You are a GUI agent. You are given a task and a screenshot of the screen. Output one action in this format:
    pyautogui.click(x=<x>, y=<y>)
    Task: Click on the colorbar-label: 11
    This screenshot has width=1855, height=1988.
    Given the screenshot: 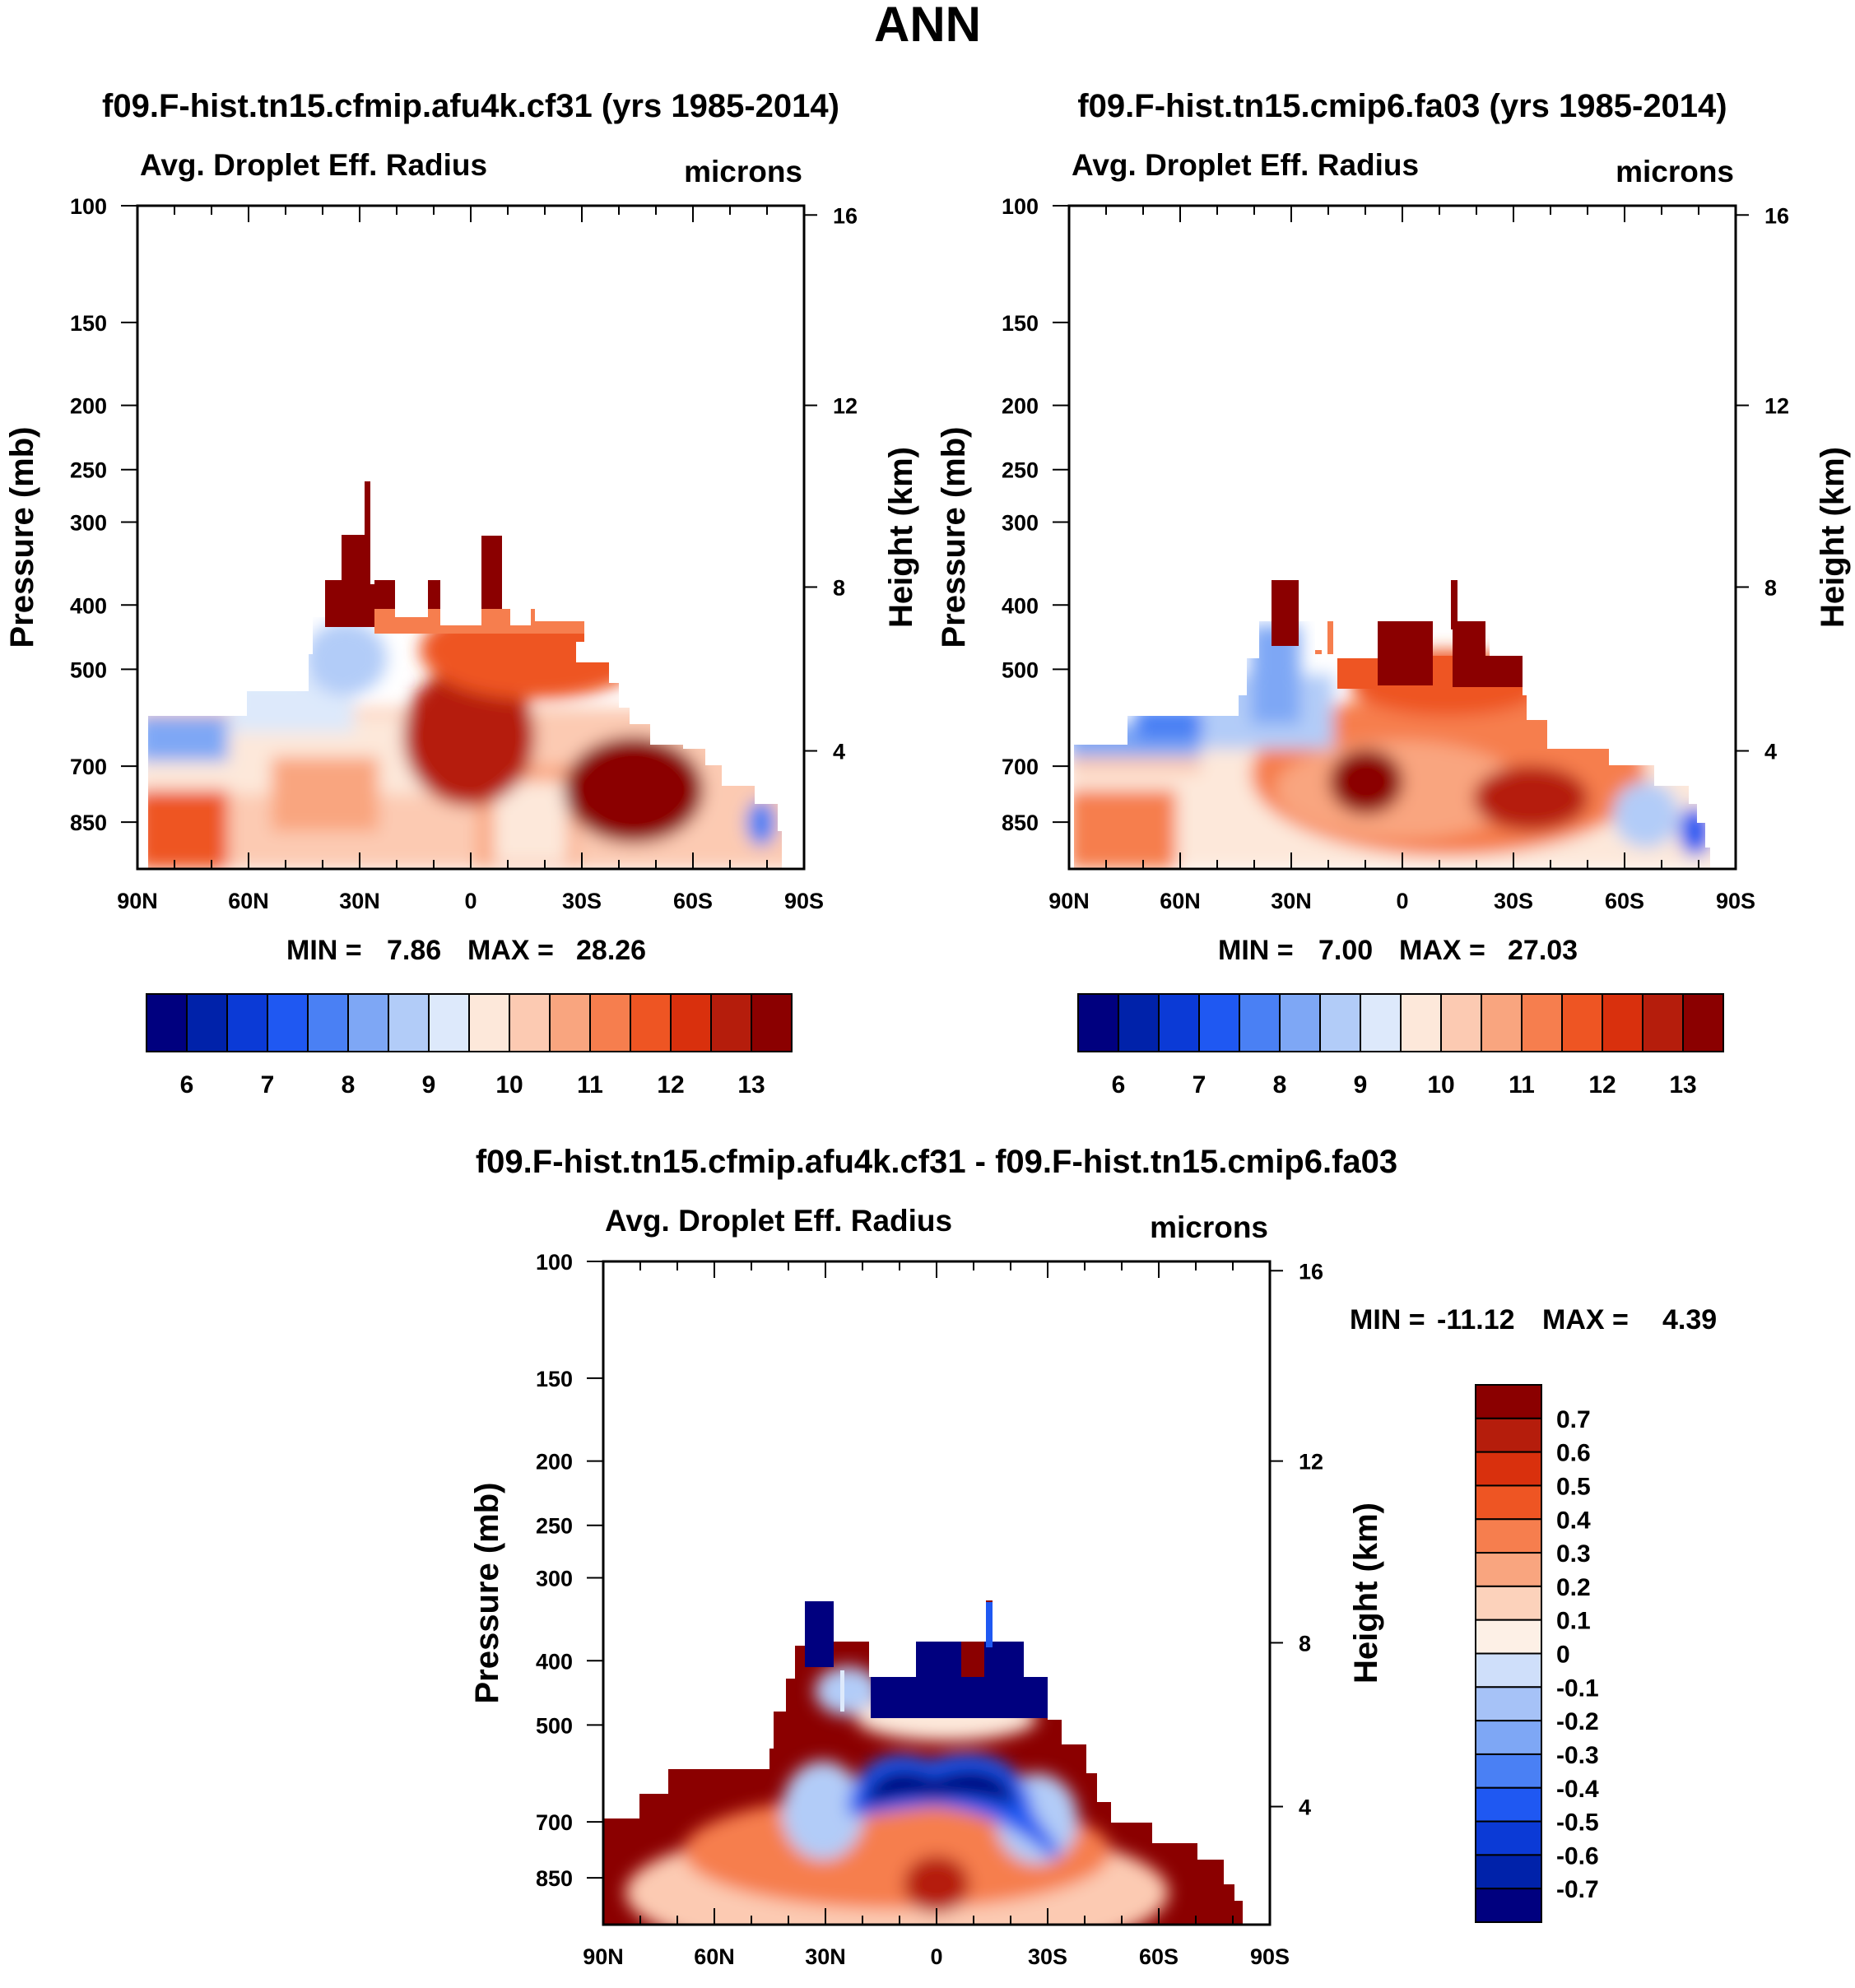 What is the action you would take?
    pyautogui.click(x=590, y=1085)
    